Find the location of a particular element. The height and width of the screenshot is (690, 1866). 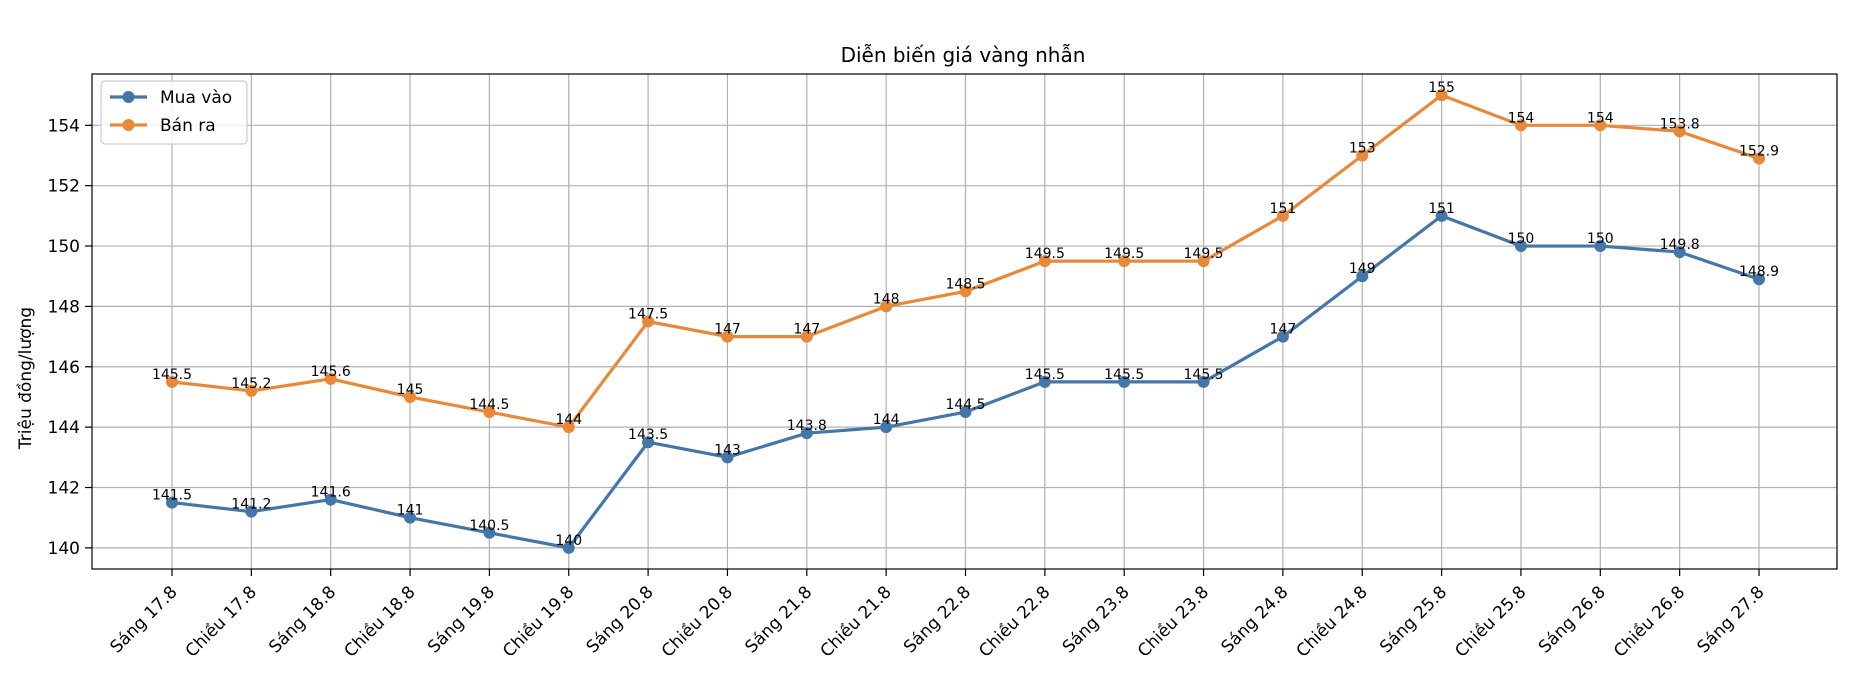

data-label: 153 is located at coordinates (1362, 148).